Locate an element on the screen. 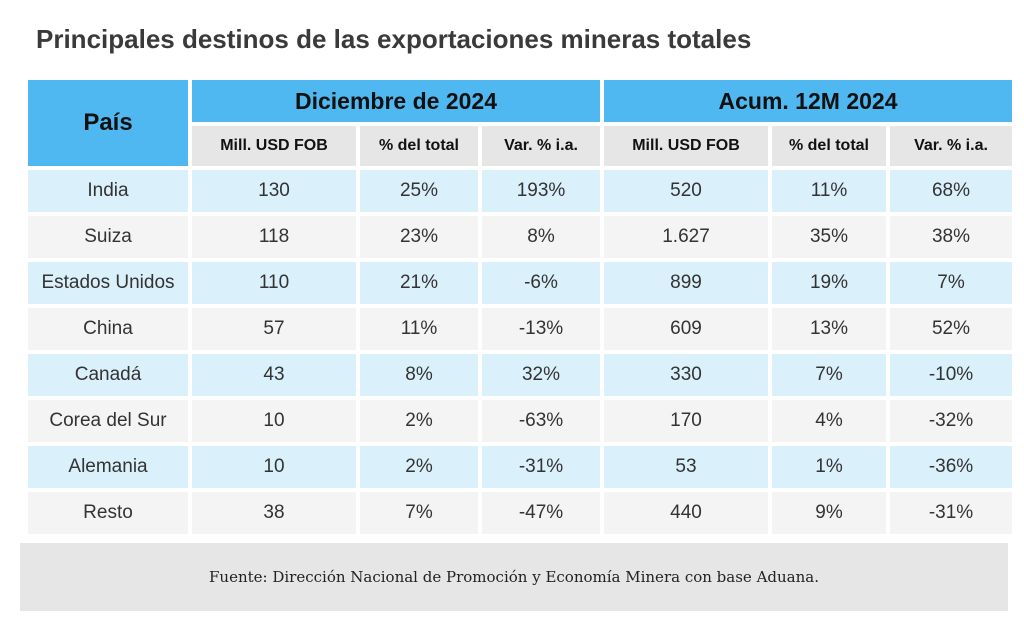  cell-dic-mill: 110 is located at coordinates (274, 283).